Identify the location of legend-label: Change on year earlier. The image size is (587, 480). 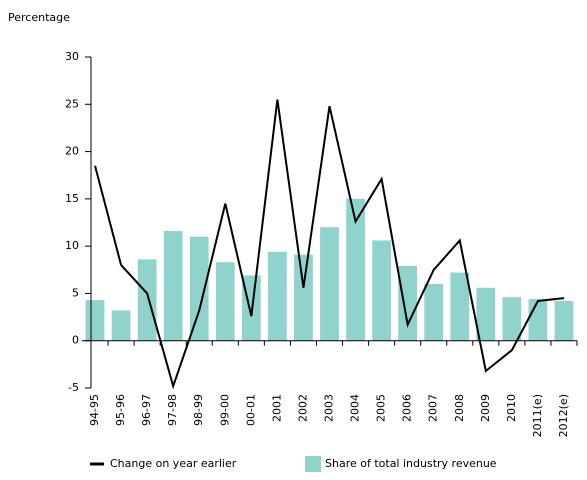
(173, 463).